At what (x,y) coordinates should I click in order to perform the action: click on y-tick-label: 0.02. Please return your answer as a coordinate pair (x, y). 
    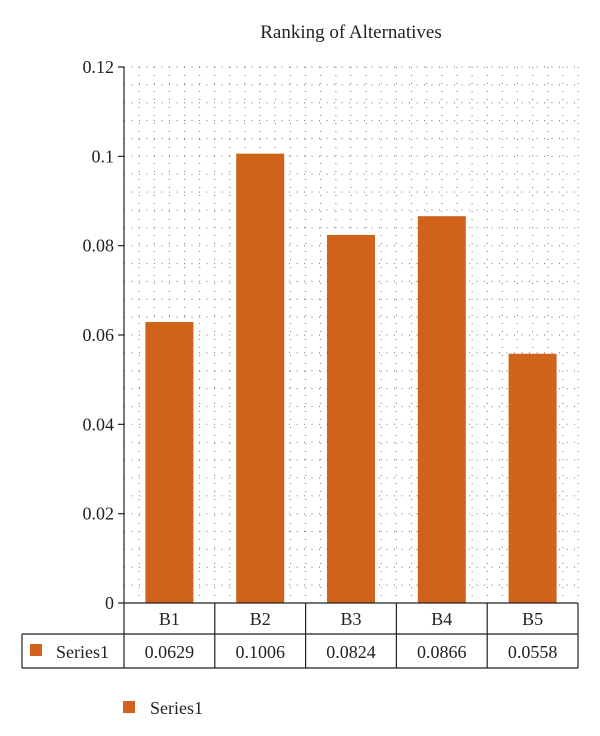
    Looking at the image, I should click on (99, 514).